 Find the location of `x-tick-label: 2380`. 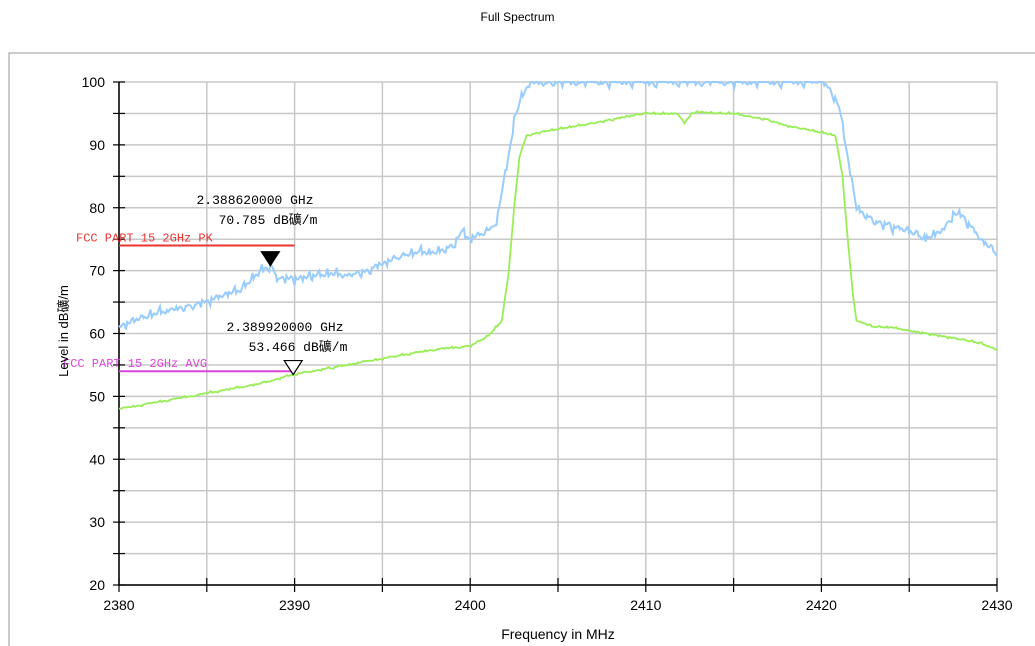

x-tick-label: 2380 is located at coordinates (118, 605).